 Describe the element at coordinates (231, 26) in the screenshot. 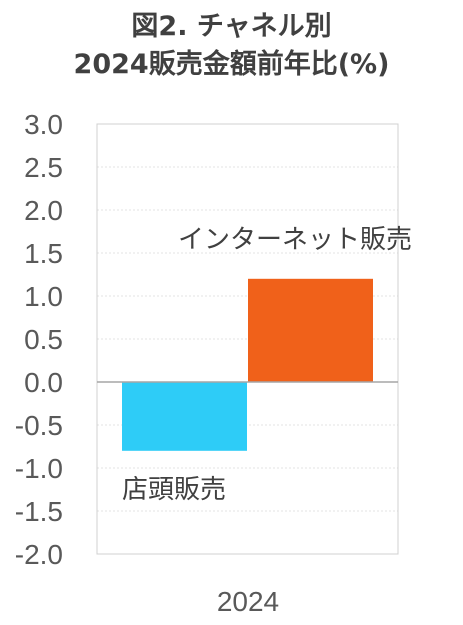

I see `chart-title-line-1: 図2. チャネル別` at that location.